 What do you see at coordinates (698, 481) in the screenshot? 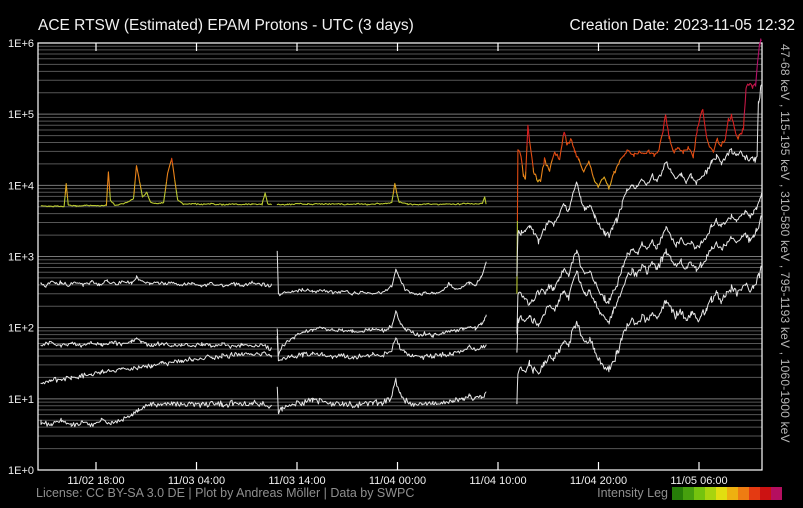
I see `x-axis-label: 11/05 06:00` at bounding box center [698, 481].